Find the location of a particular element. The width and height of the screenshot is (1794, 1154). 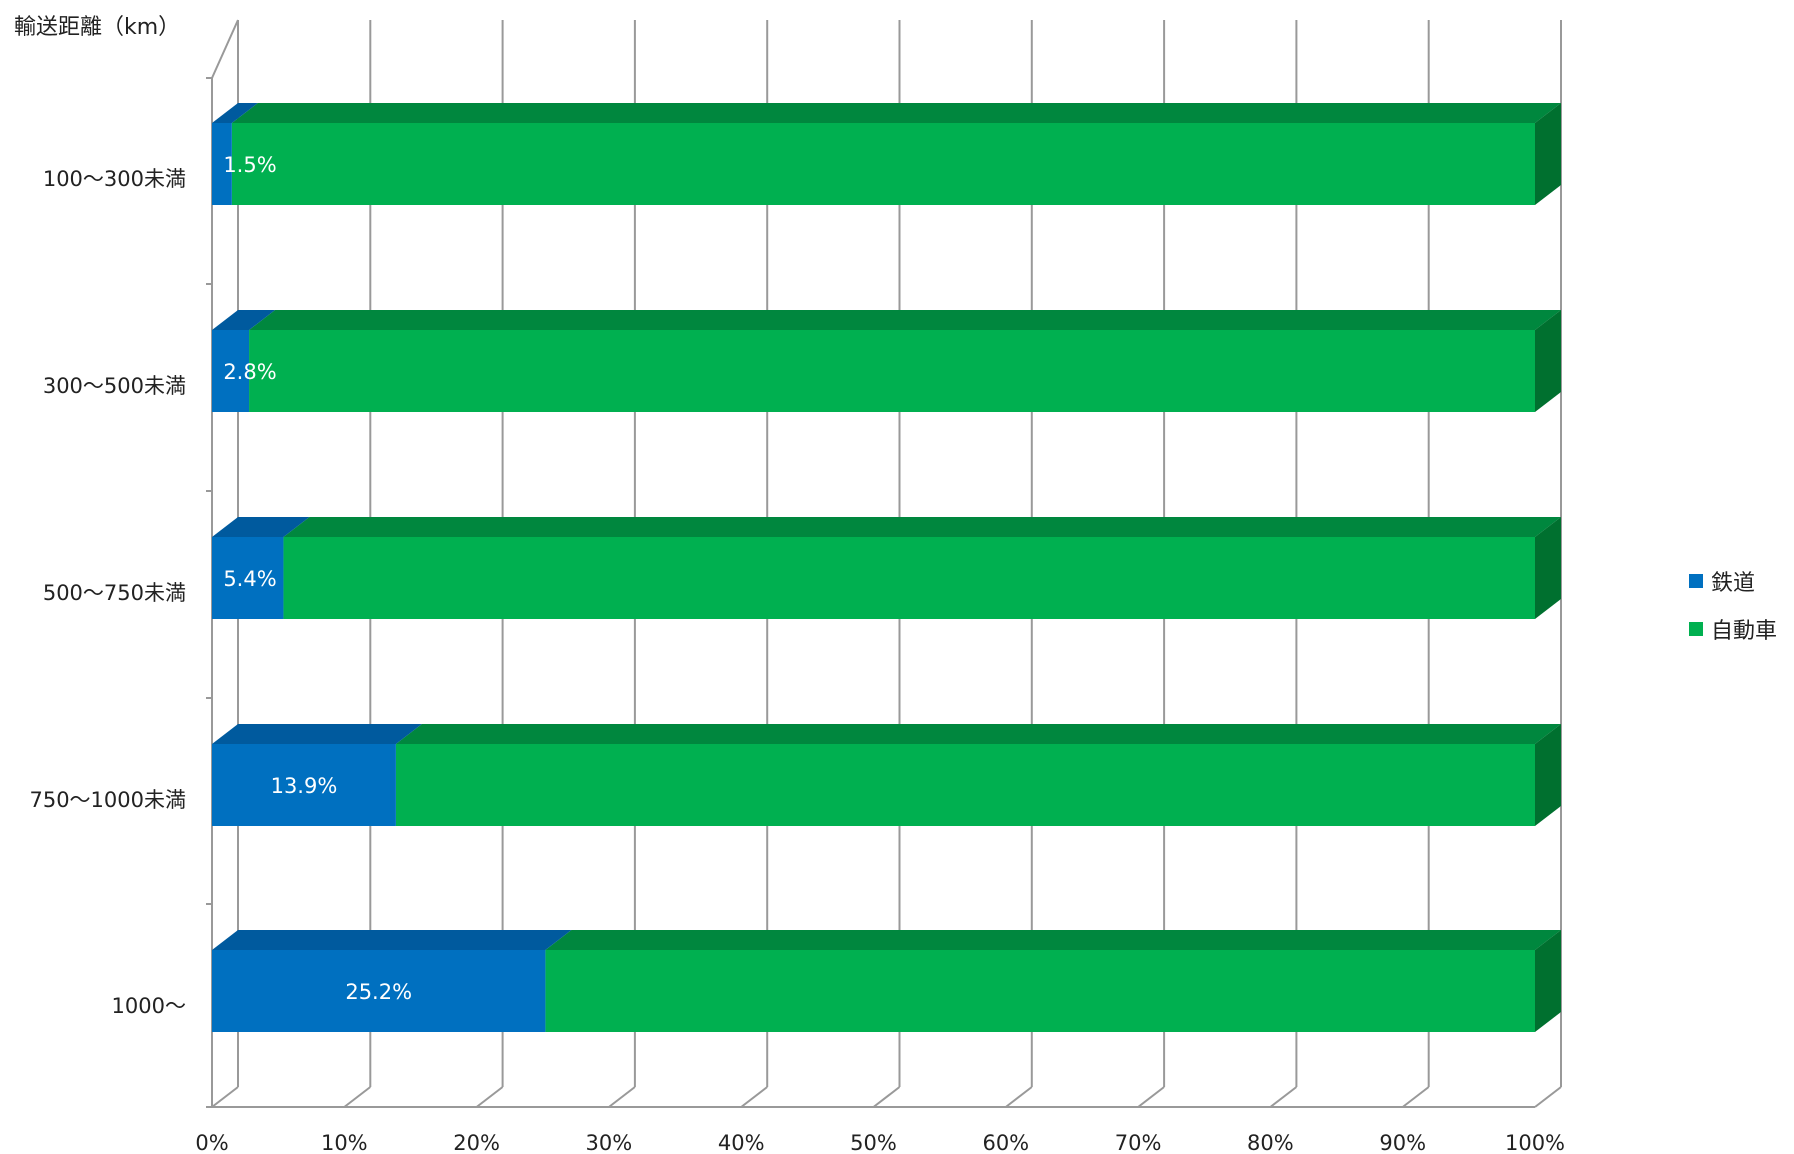

x-tick-label: 40% is located at coordinates (741, 1142).